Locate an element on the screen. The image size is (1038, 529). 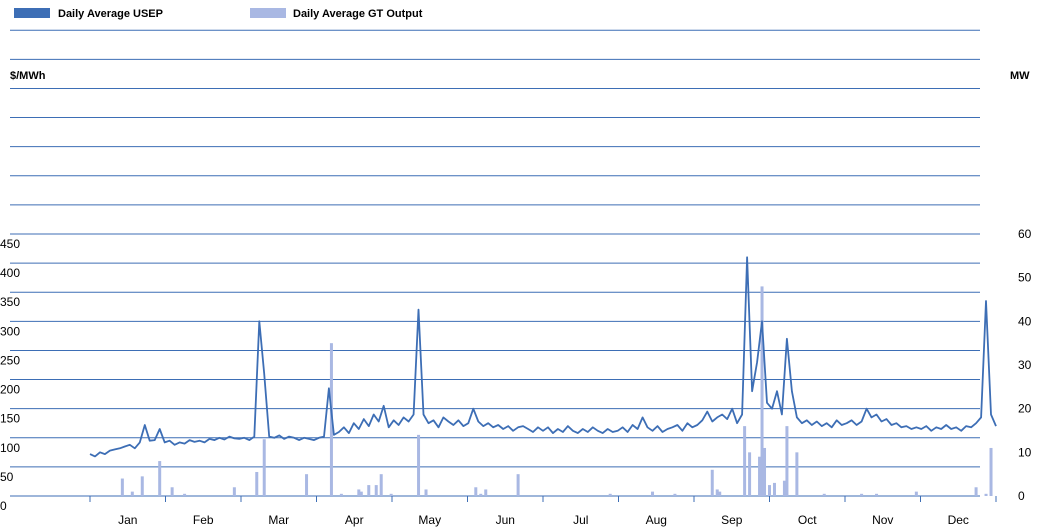
y-axis-title: $/MWh is located at coordinates (28, 76).